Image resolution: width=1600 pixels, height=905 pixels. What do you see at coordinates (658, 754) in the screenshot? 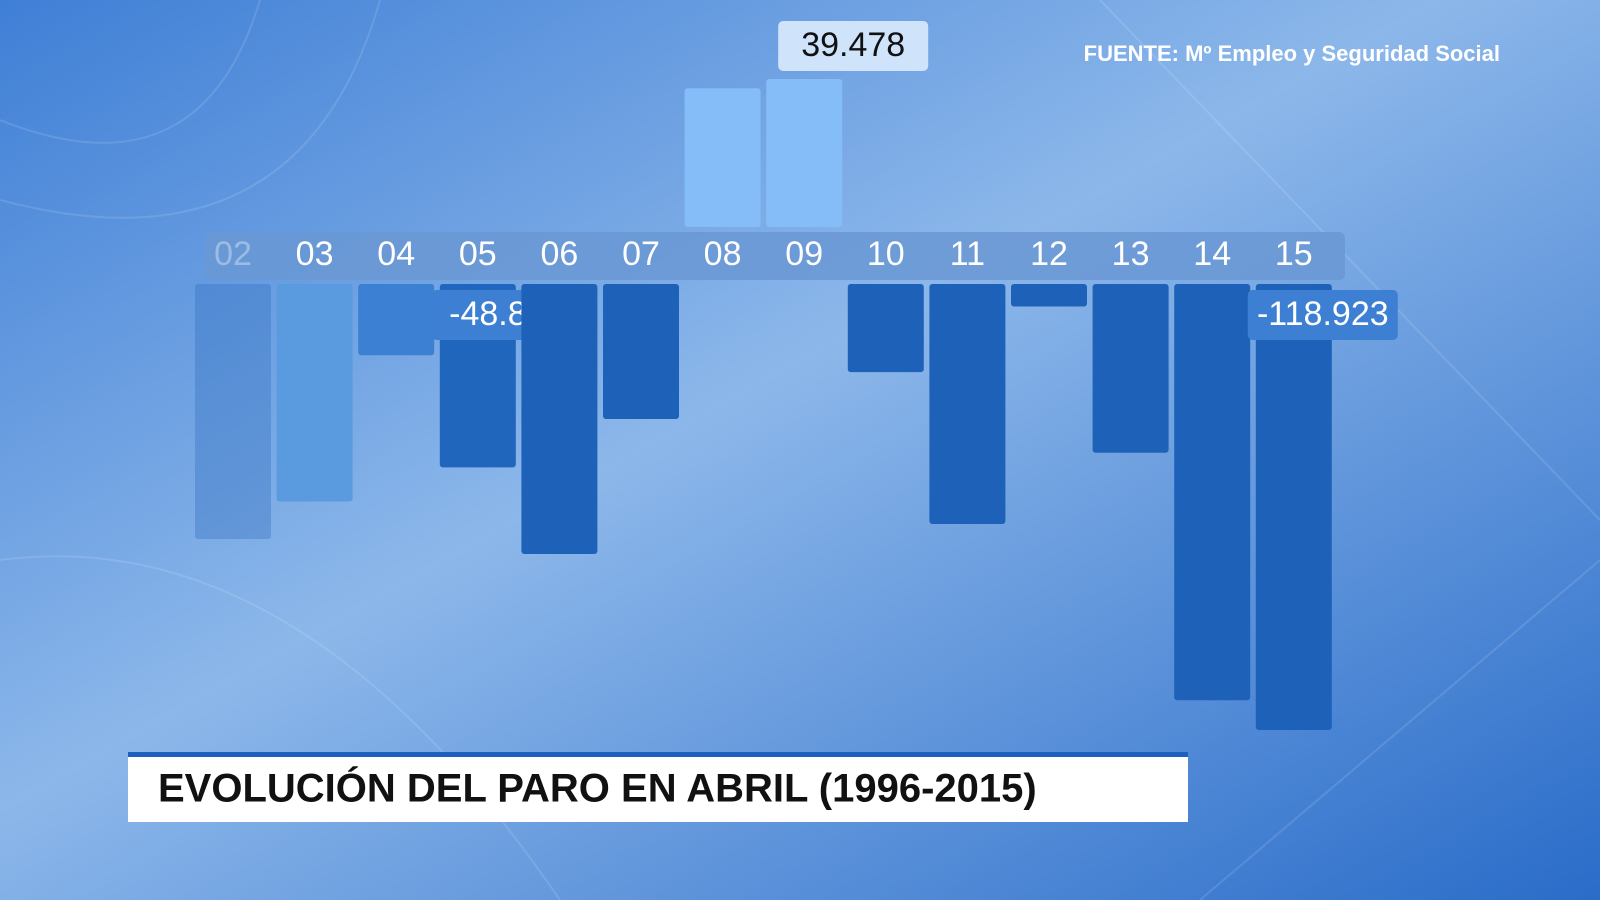
I see `title-accent` at bounding box center [658, 754].